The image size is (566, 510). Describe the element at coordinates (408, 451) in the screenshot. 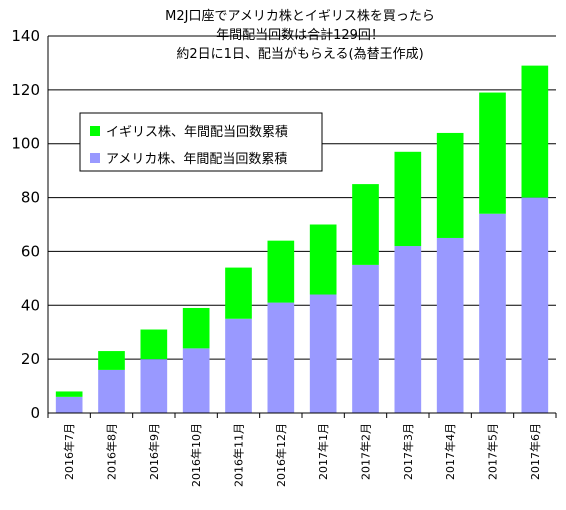

I see `x-tick-label: 2017年3月` at that location.